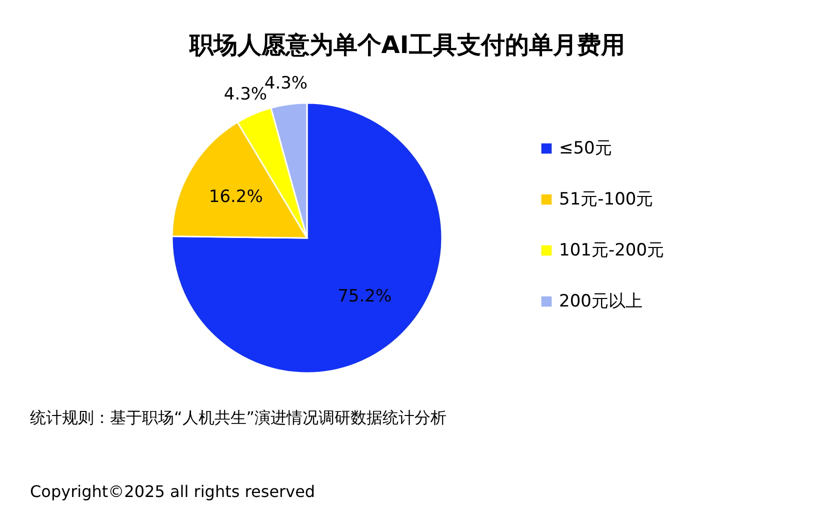 Image resolution: width=814 pixels, height=520 pixels. Describe the element at coordinates (238, 417) in the screenshot. I see `text: 统计规则：基于职场“人机共生”演进情况调研数据统计分析` at that location.